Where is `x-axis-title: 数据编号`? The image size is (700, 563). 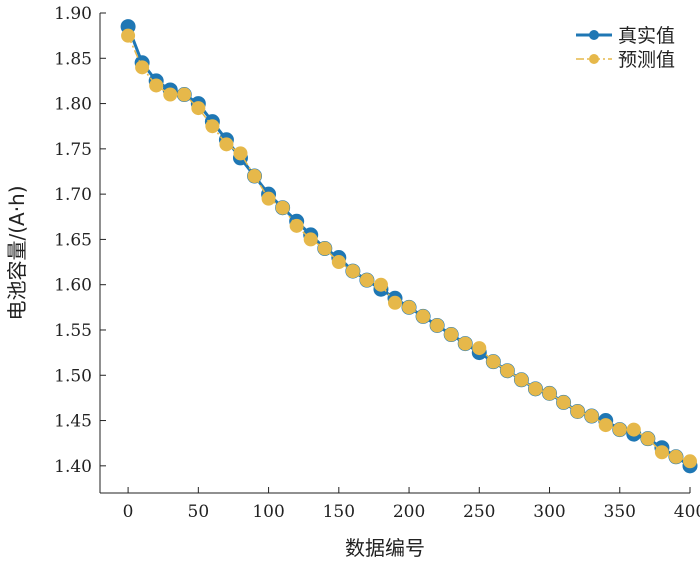
x-axis-title: 数据编号 is located at coordinates (385, 548).